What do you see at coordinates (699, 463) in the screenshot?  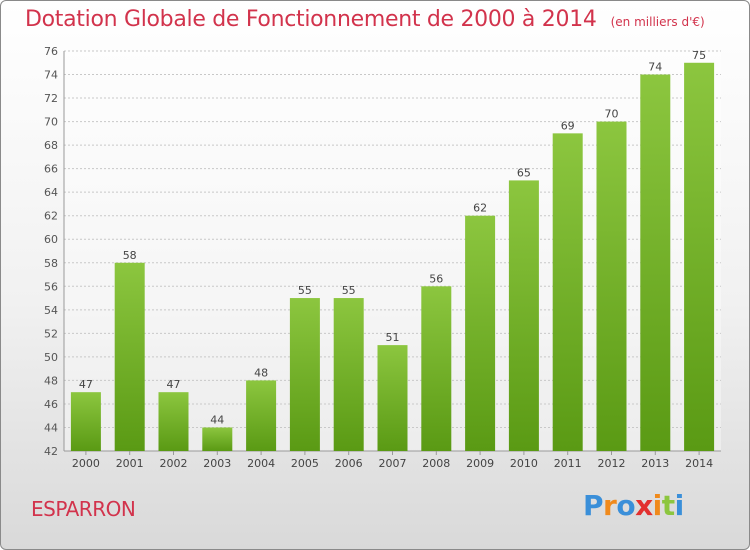 I see `x-tick-label: 2014` at bounding box center [699, 463].